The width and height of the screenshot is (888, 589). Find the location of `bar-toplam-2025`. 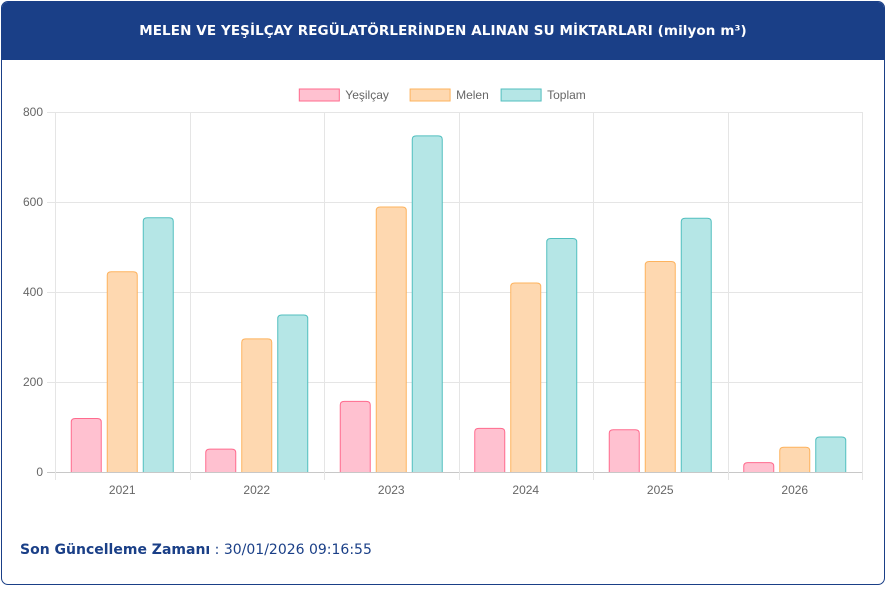

bar-toplam-2025 is located at coordinates (696, 344).